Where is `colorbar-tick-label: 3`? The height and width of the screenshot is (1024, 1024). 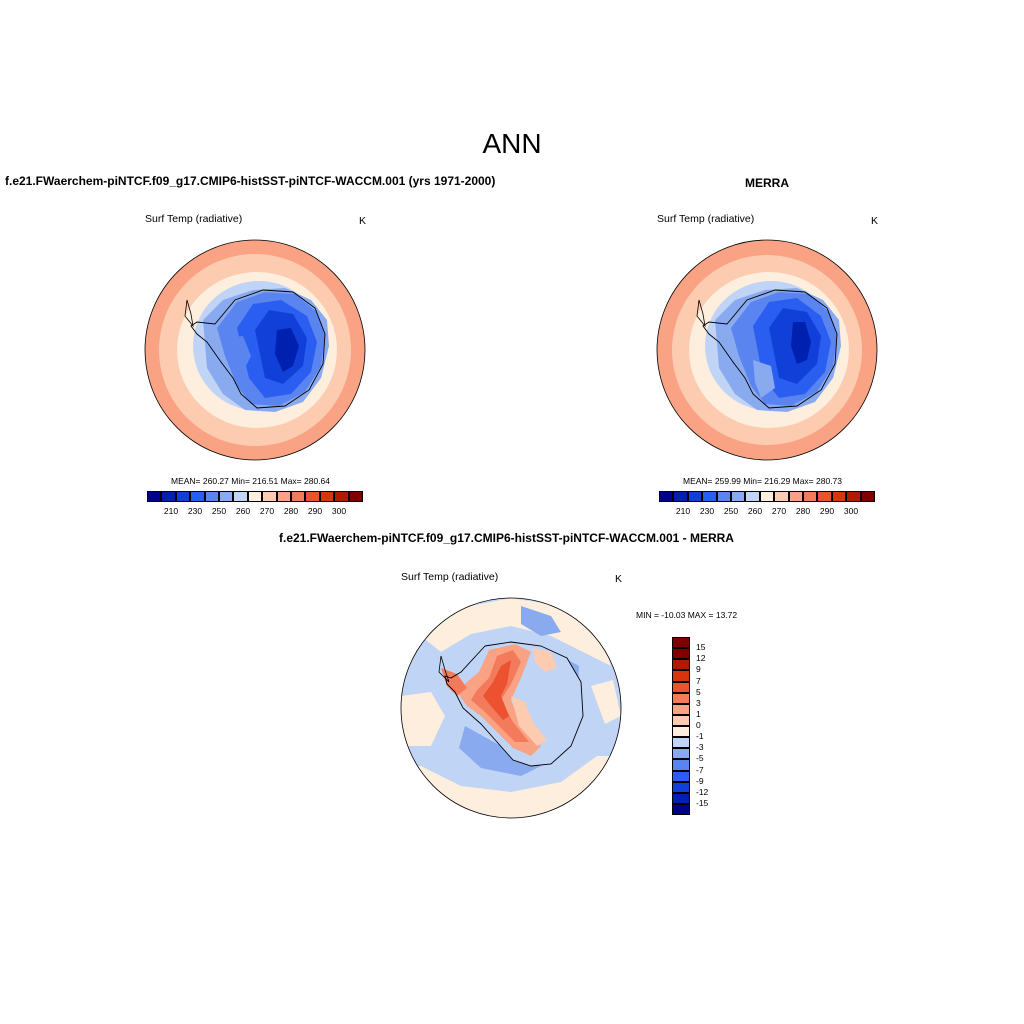
colorbar-tick-label: 3 is located at coordinates (698, 702).